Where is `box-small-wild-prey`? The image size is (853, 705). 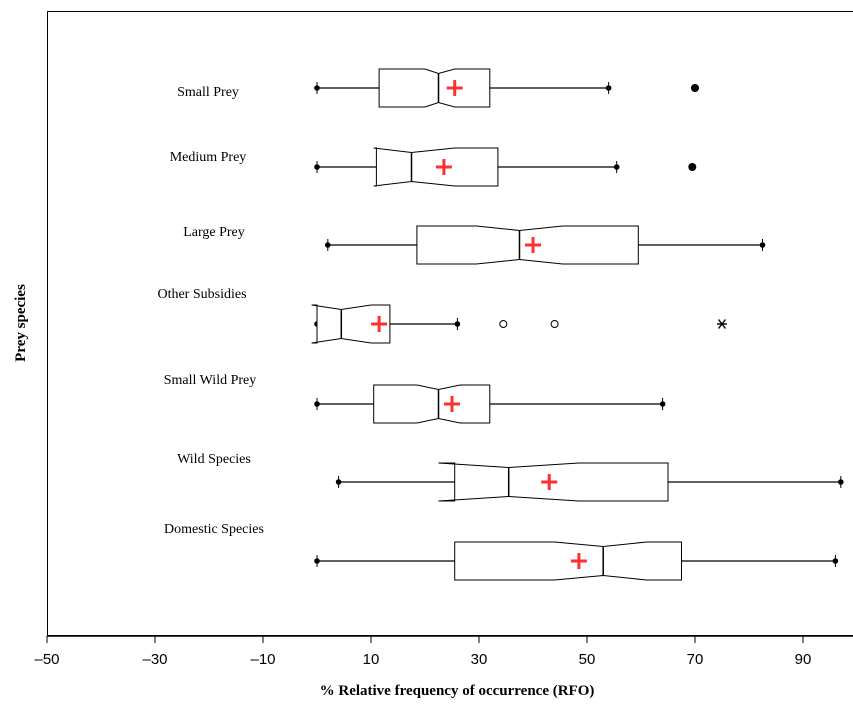 box-small-wild-prey is located at coordinates (490, 404).